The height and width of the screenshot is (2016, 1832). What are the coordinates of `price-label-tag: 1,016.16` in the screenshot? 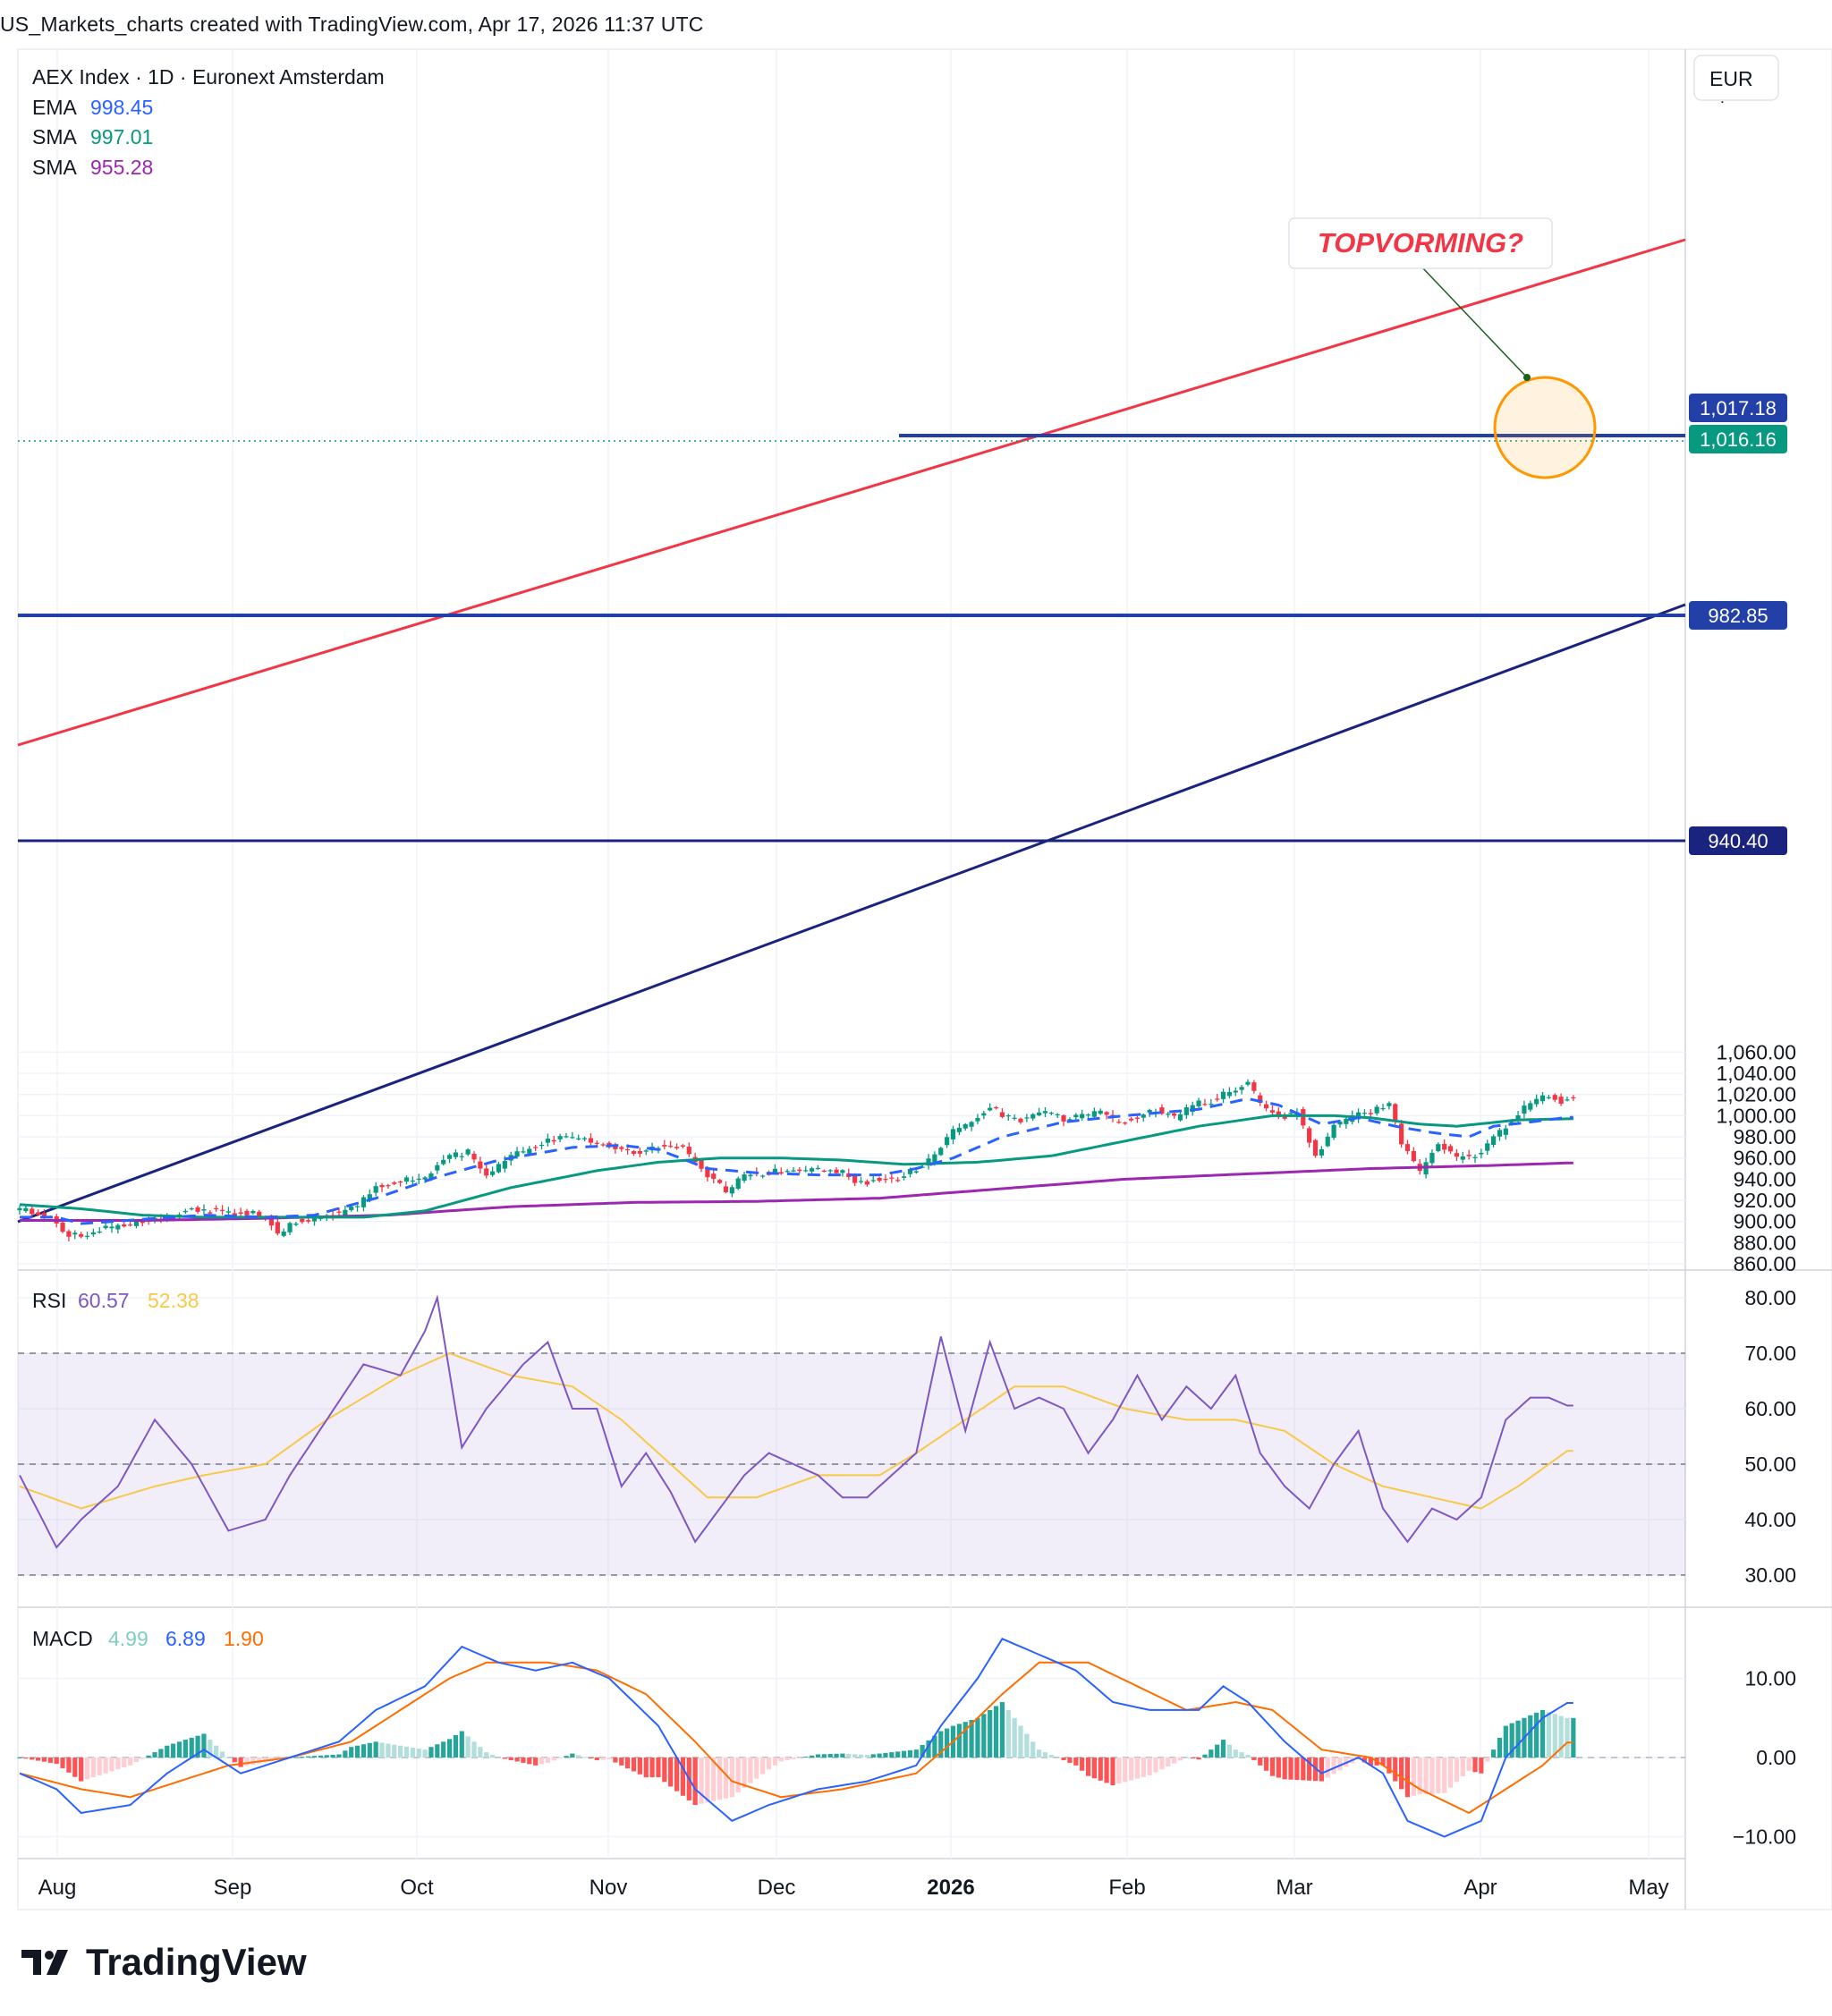 It's located at (1738, 439).